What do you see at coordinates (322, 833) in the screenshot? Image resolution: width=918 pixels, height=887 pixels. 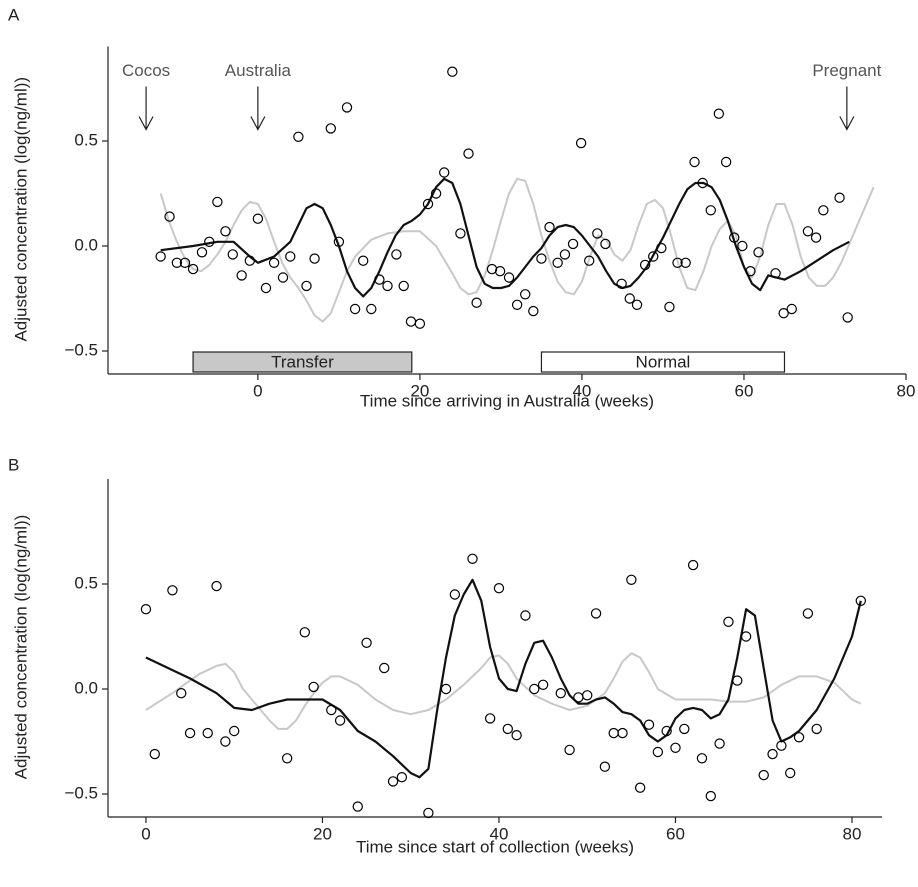 I see `x-tick-label: 20` at bounding box center [322, 833].